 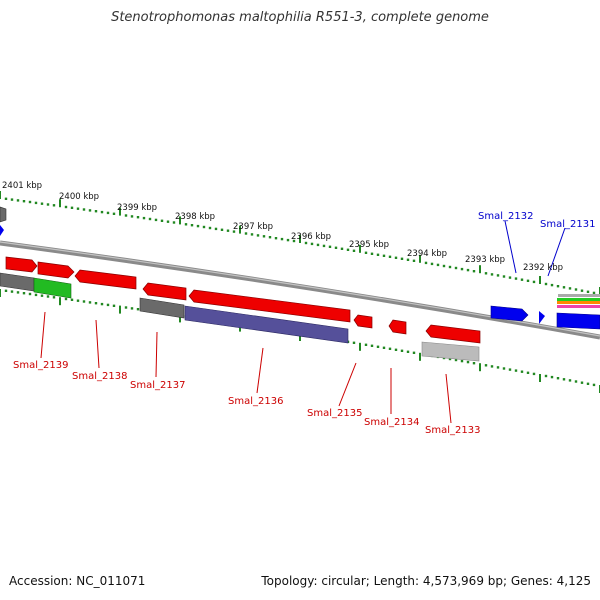 I want to click on ruler-label: 2397 kbp, so click(x=253, y=227).